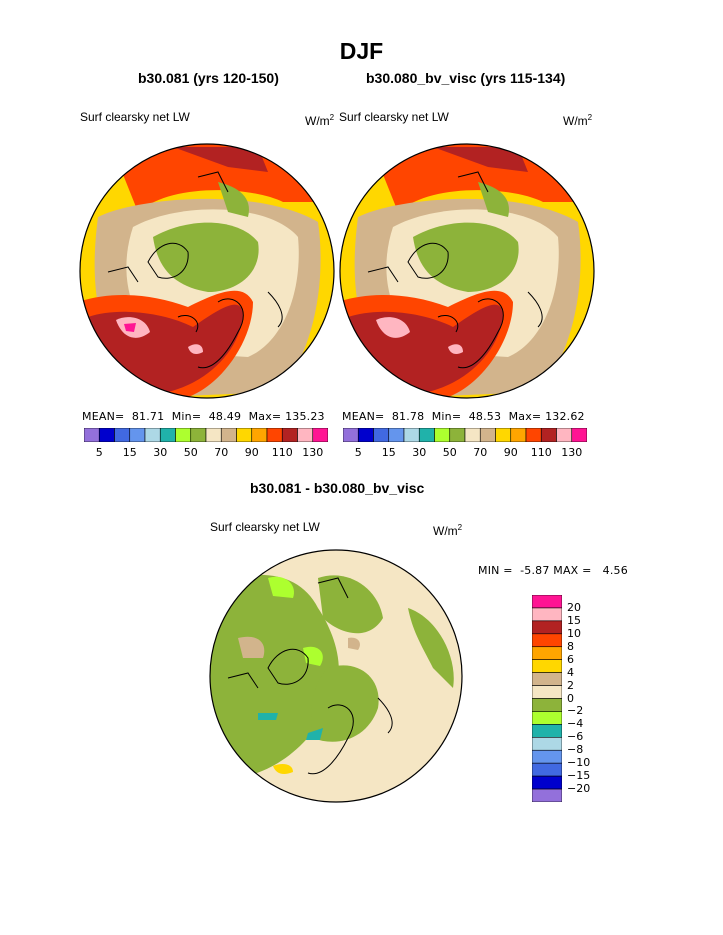  Describe the element at coordinates (574, 607) in the screenshot. I see `colorbar-tick-label: 20` at that location.